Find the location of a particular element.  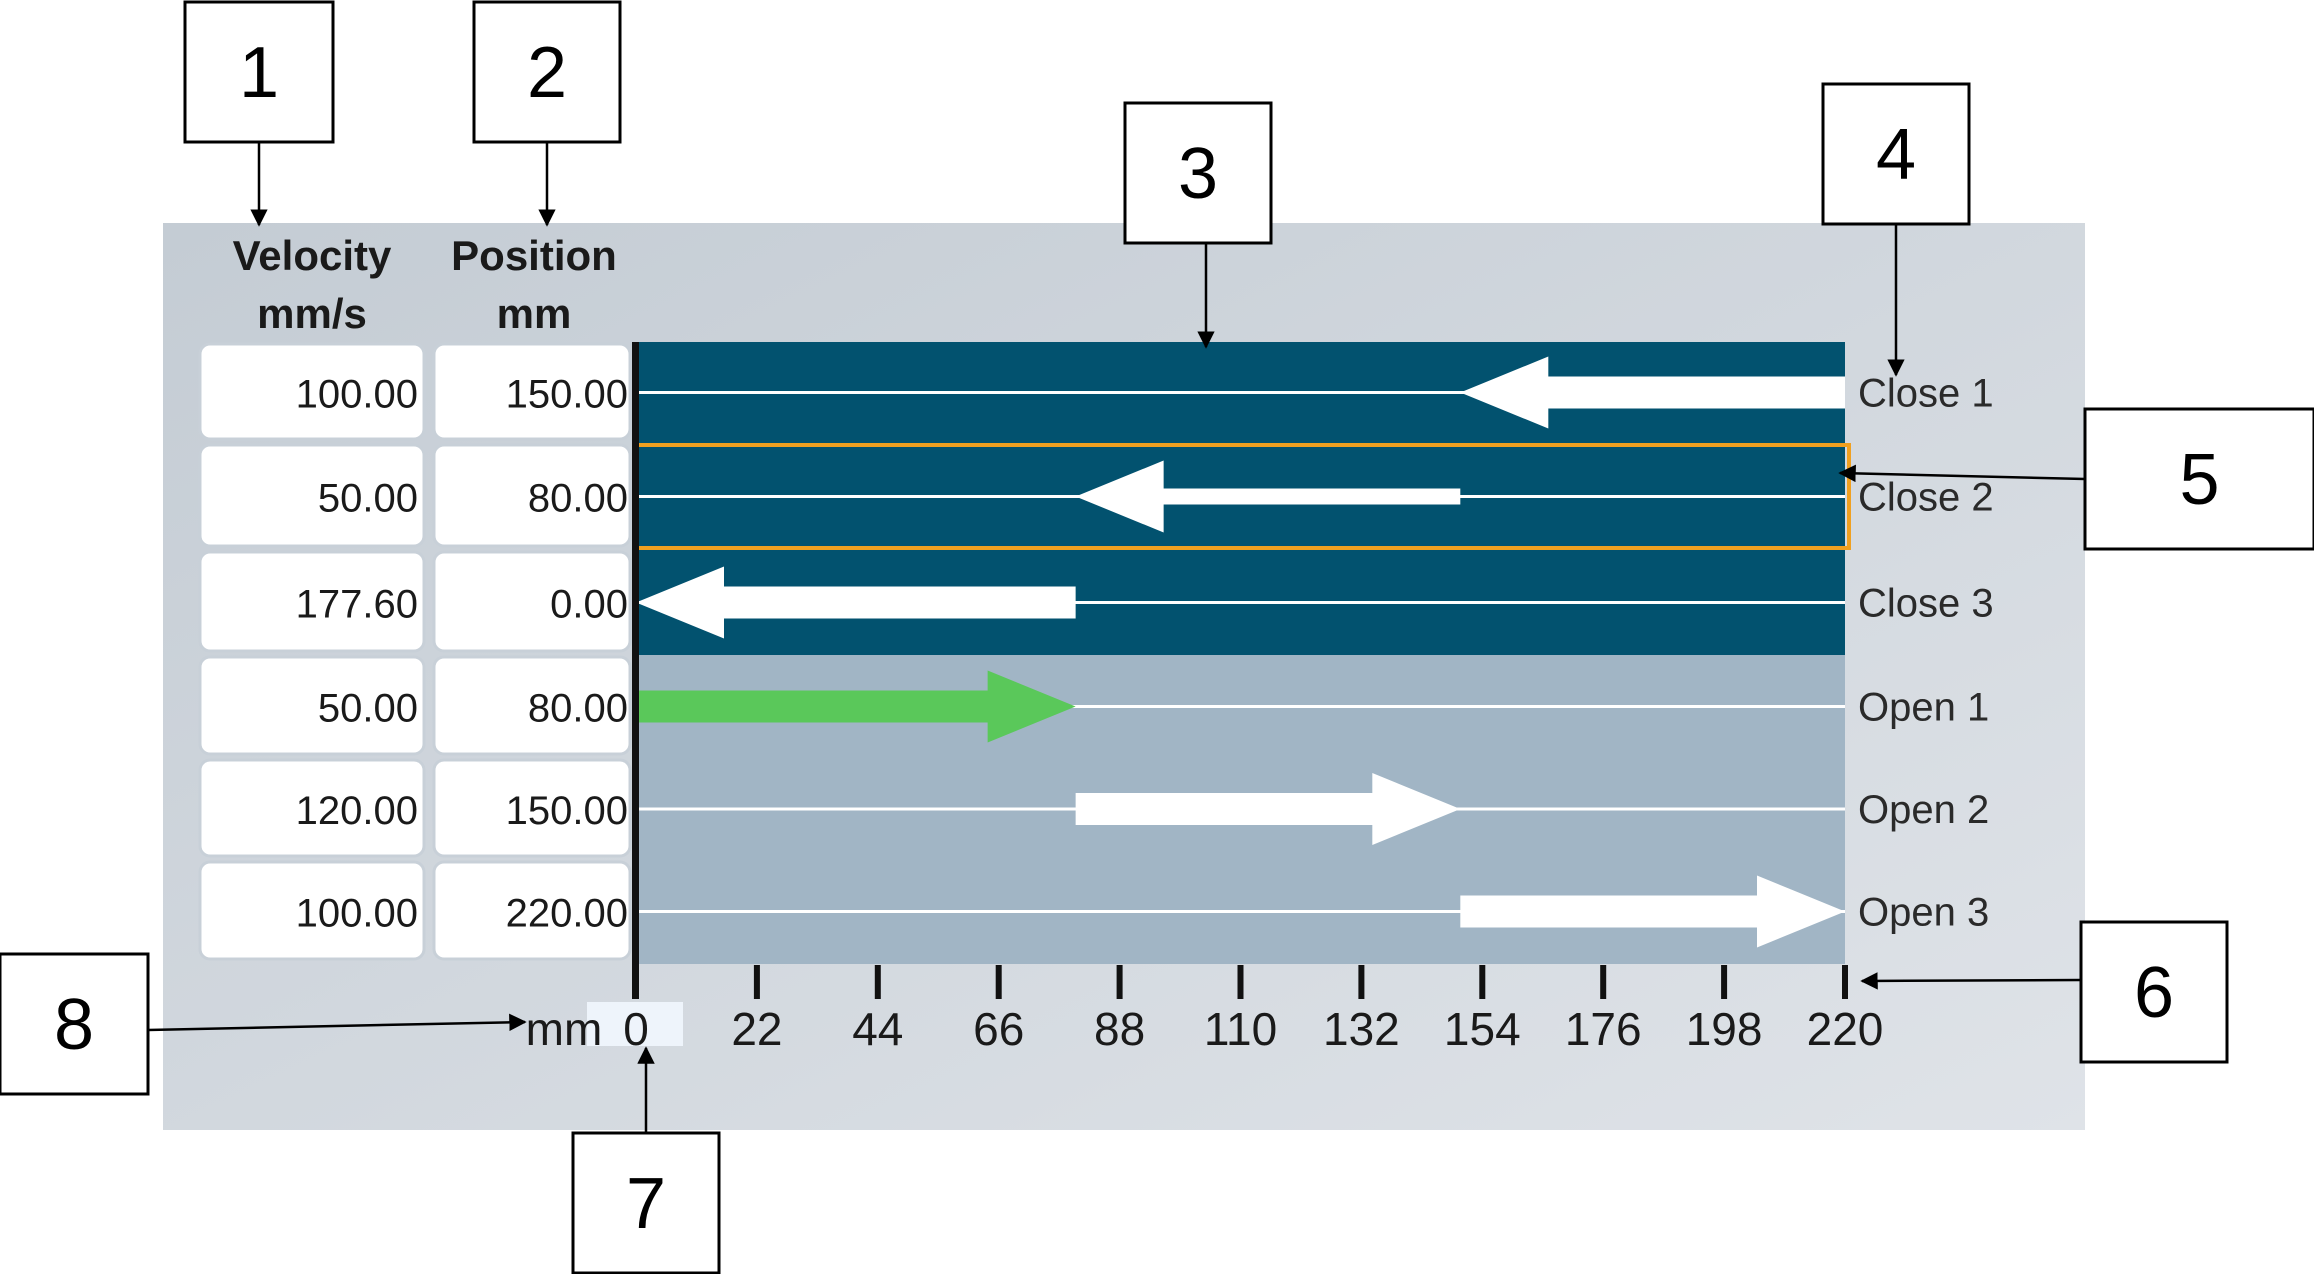

callout-number: 8 is located at coordinates (74, 1025).